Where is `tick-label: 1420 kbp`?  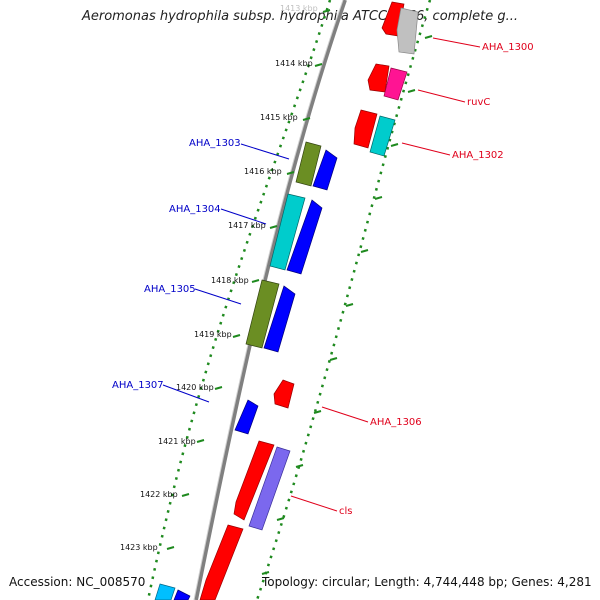 tick-label: 1420 kbp is located at coordinates (195, 387).